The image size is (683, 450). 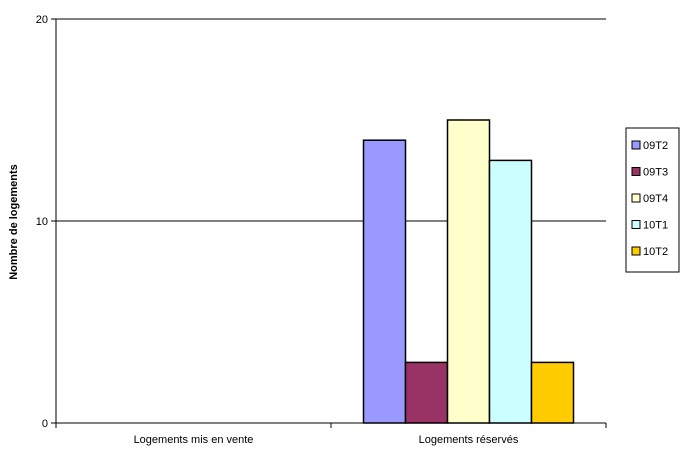 I want to click on legend-label-10T1: 10T1, so click(x=655, y=226).